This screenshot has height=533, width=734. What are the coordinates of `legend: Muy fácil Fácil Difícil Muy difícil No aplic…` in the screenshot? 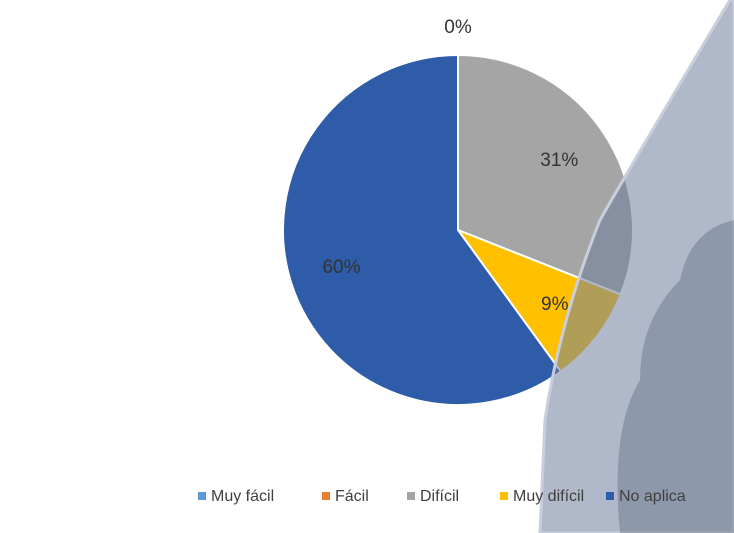 It's located at (442, 496).